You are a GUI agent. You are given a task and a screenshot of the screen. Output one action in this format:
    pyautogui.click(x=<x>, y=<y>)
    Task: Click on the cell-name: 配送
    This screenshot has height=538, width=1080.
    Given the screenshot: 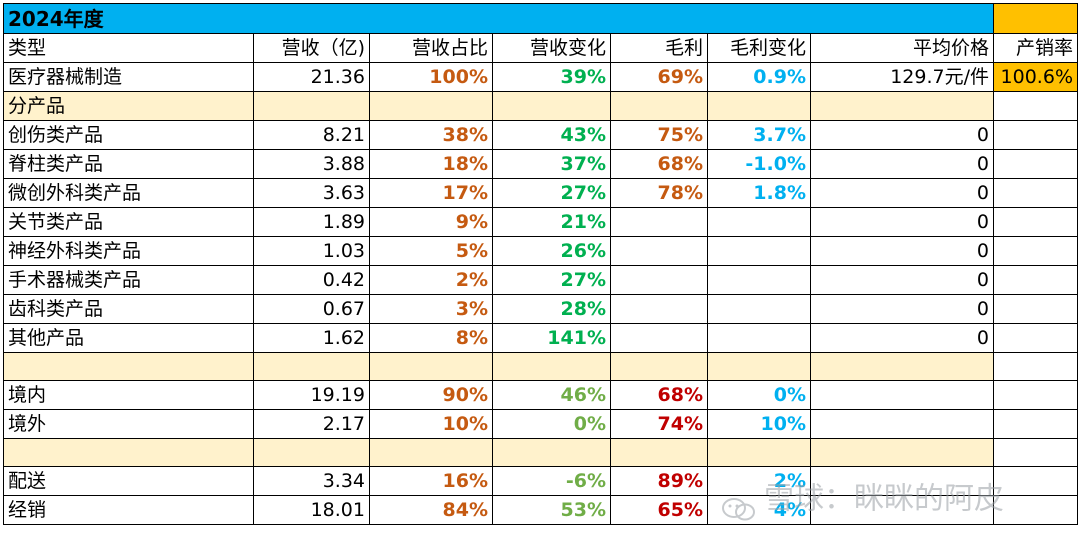 What is the action you would take?
    pyautogui.click(x=128, y=481)
    